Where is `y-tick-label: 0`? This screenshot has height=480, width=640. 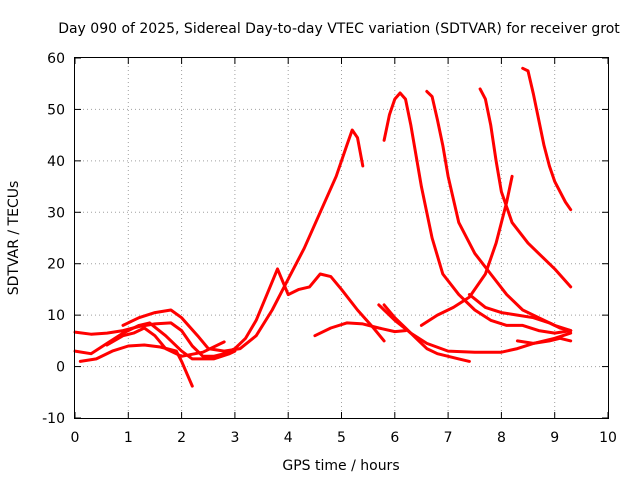
y-tick-label: 0 is located at coordinates (60, 368).